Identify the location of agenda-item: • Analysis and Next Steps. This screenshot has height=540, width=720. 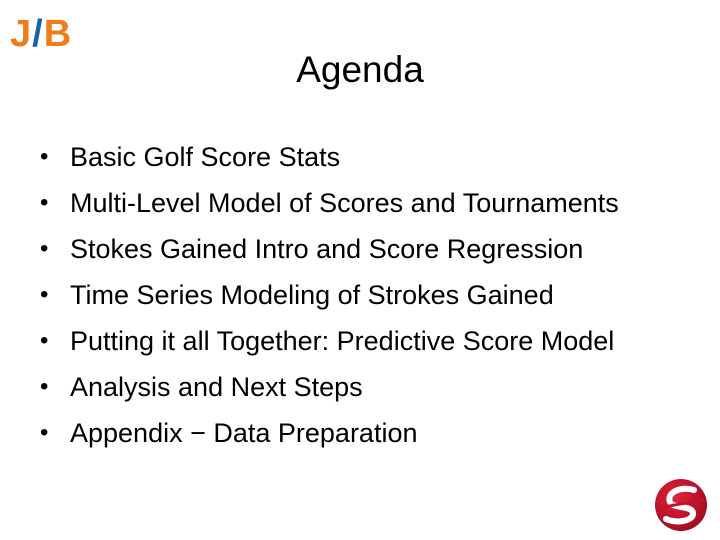
(375, 387).